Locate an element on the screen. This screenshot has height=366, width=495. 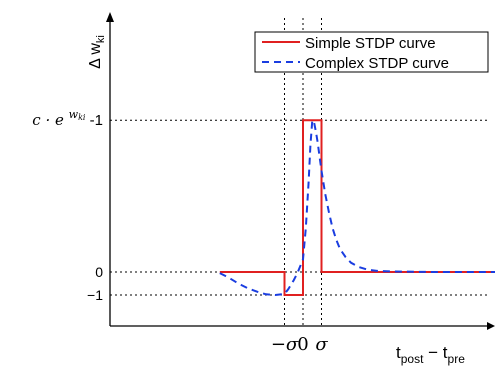
x-axis-label-t1-sub: post is located at coordinates (412, 359).